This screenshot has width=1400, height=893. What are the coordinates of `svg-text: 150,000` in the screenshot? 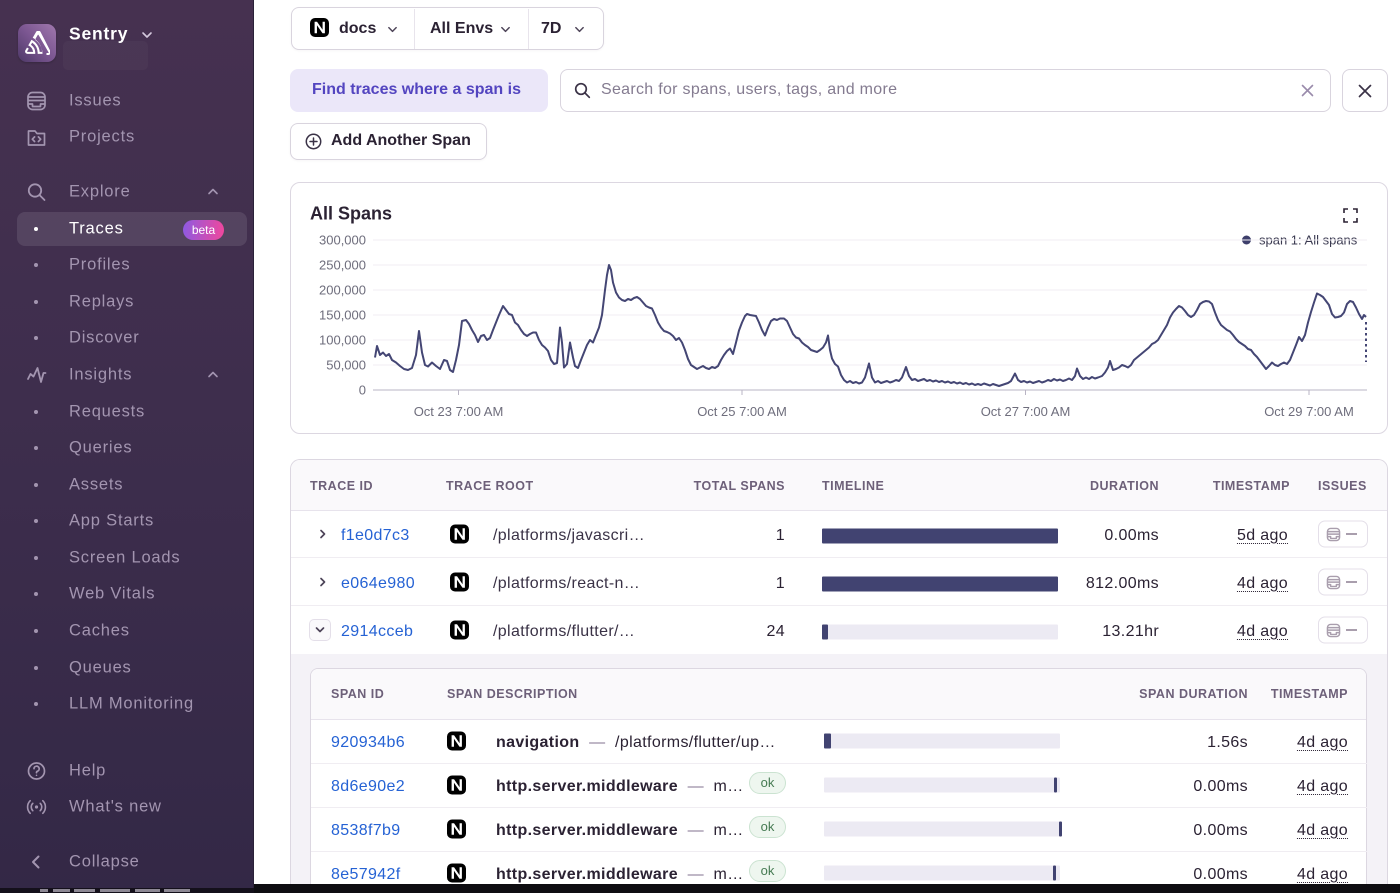 It's located at (342, 315).